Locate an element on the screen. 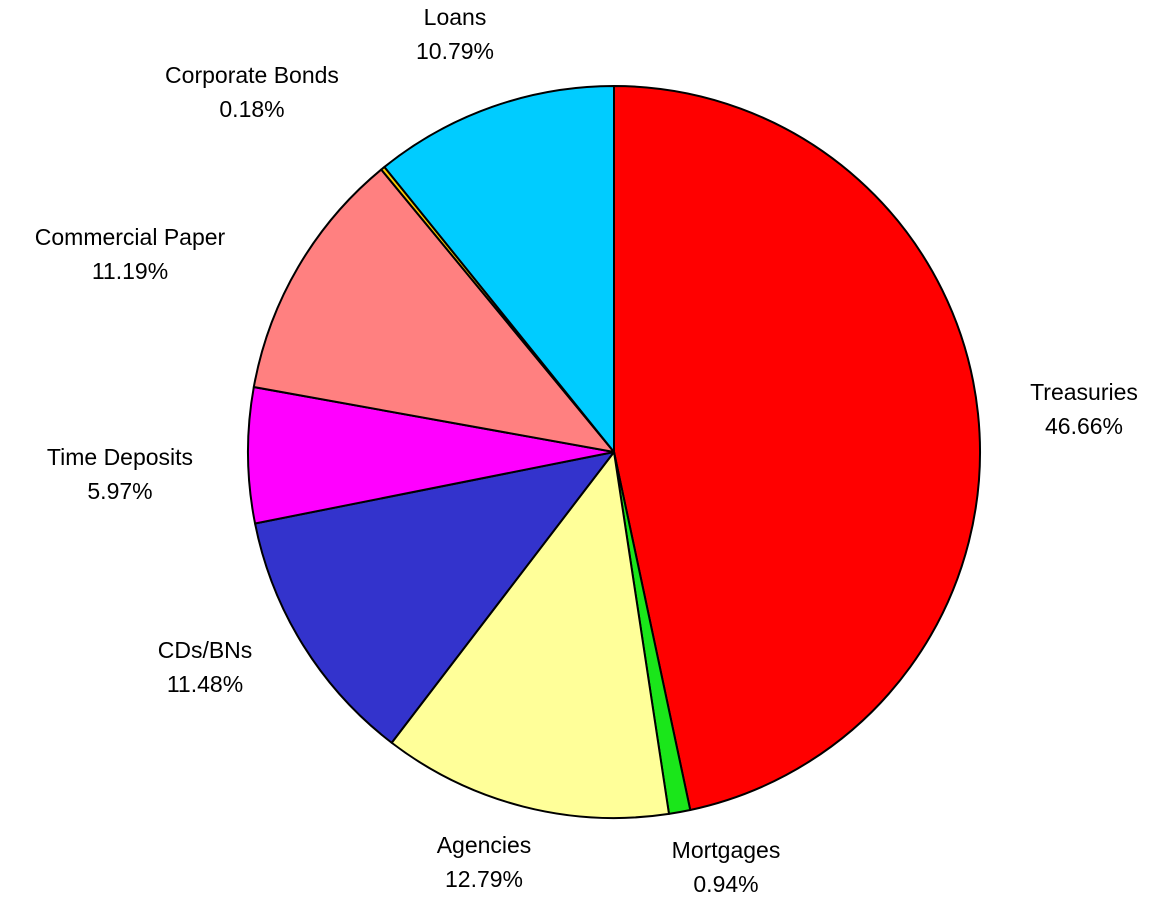 Image resolution: width=1159 pixels, height=907 pixels. slice-percent-commercial-paper: 11.19% is located at coordinates (130, 271).